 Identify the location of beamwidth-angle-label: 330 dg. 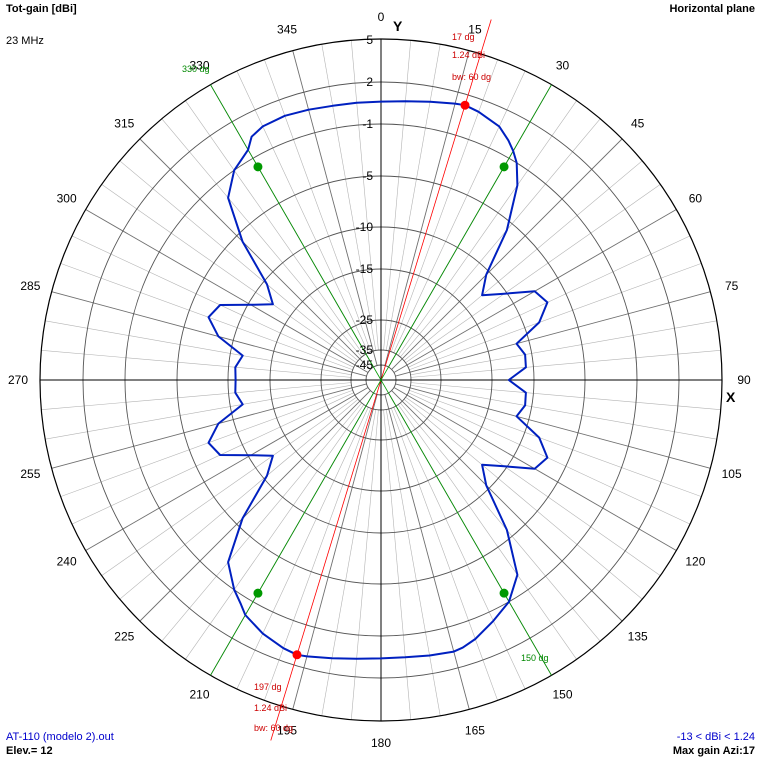
(196, 69).